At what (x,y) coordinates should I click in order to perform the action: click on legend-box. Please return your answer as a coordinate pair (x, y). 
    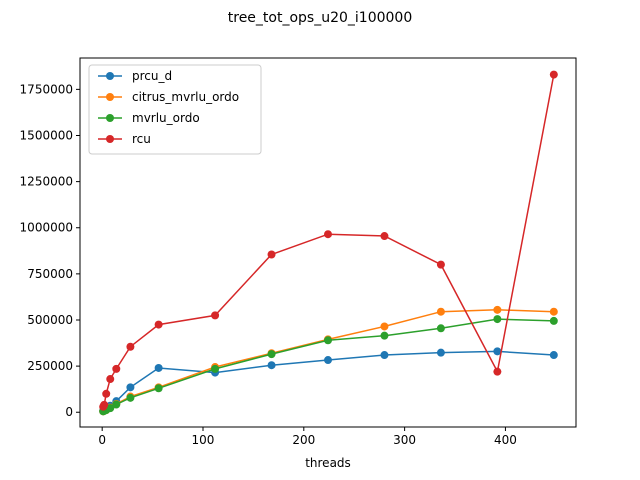
    Looking at the image, I should click on (175, 109).